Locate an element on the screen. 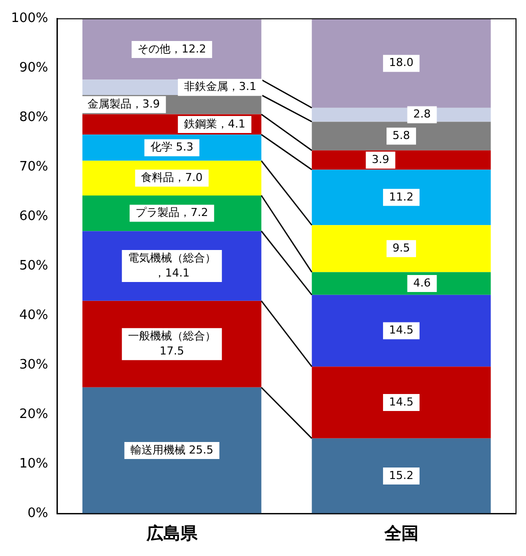  data-label: 9.5 is located at coordinates (401, 247).